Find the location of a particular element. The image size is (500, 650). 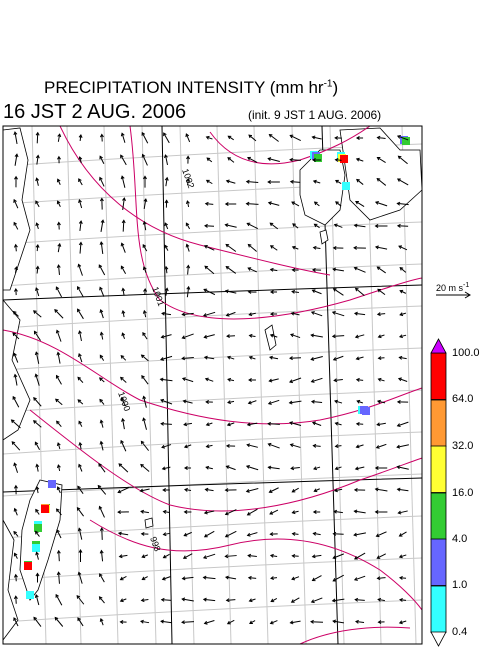

tsushima is located at coordinates (324, 237).